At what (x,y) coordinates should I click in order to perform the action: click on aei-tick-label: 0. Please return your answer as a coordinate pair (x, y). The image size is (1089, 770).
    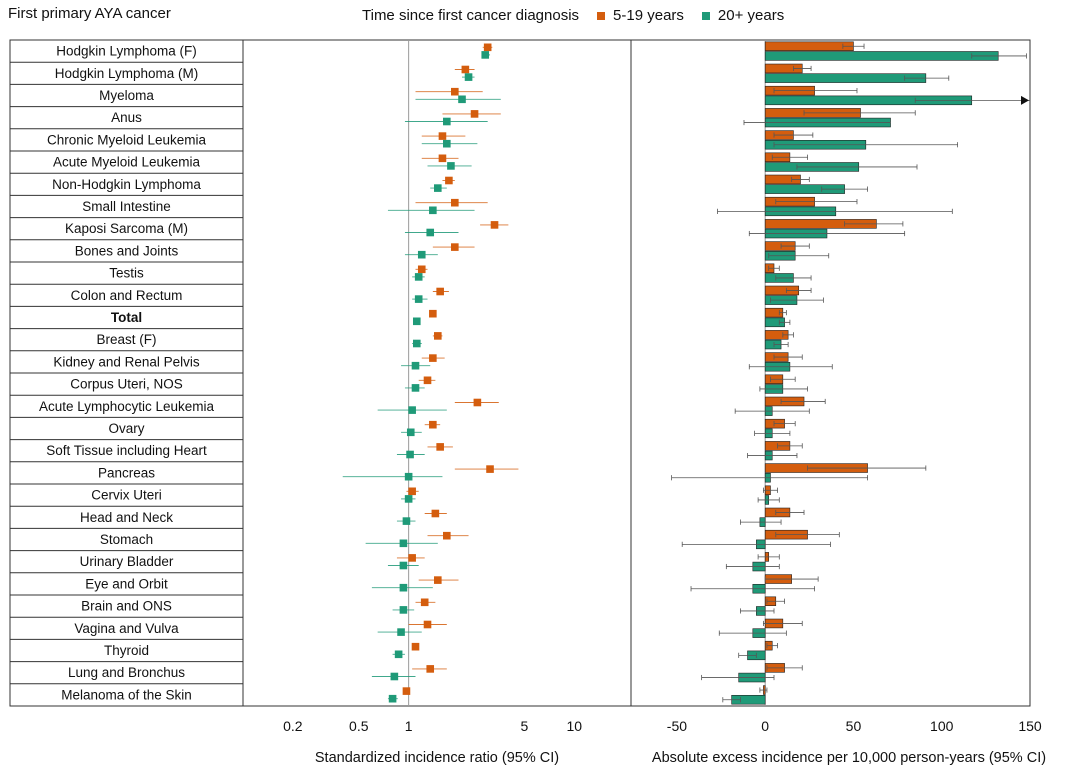
    Looking at the image, I should click on (765, 726).